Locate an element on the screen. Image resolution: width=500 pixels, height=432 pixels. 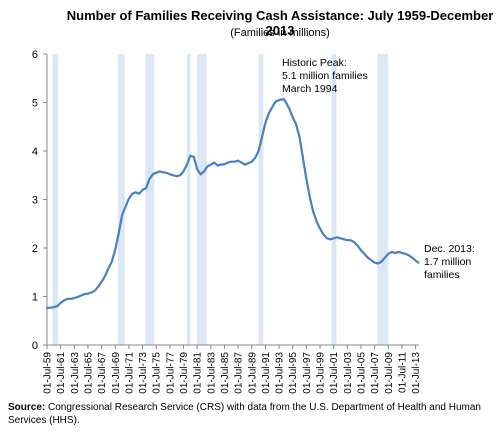
x-tick-label-5: 01-Jul-69 is located at coordinates (116, 373).